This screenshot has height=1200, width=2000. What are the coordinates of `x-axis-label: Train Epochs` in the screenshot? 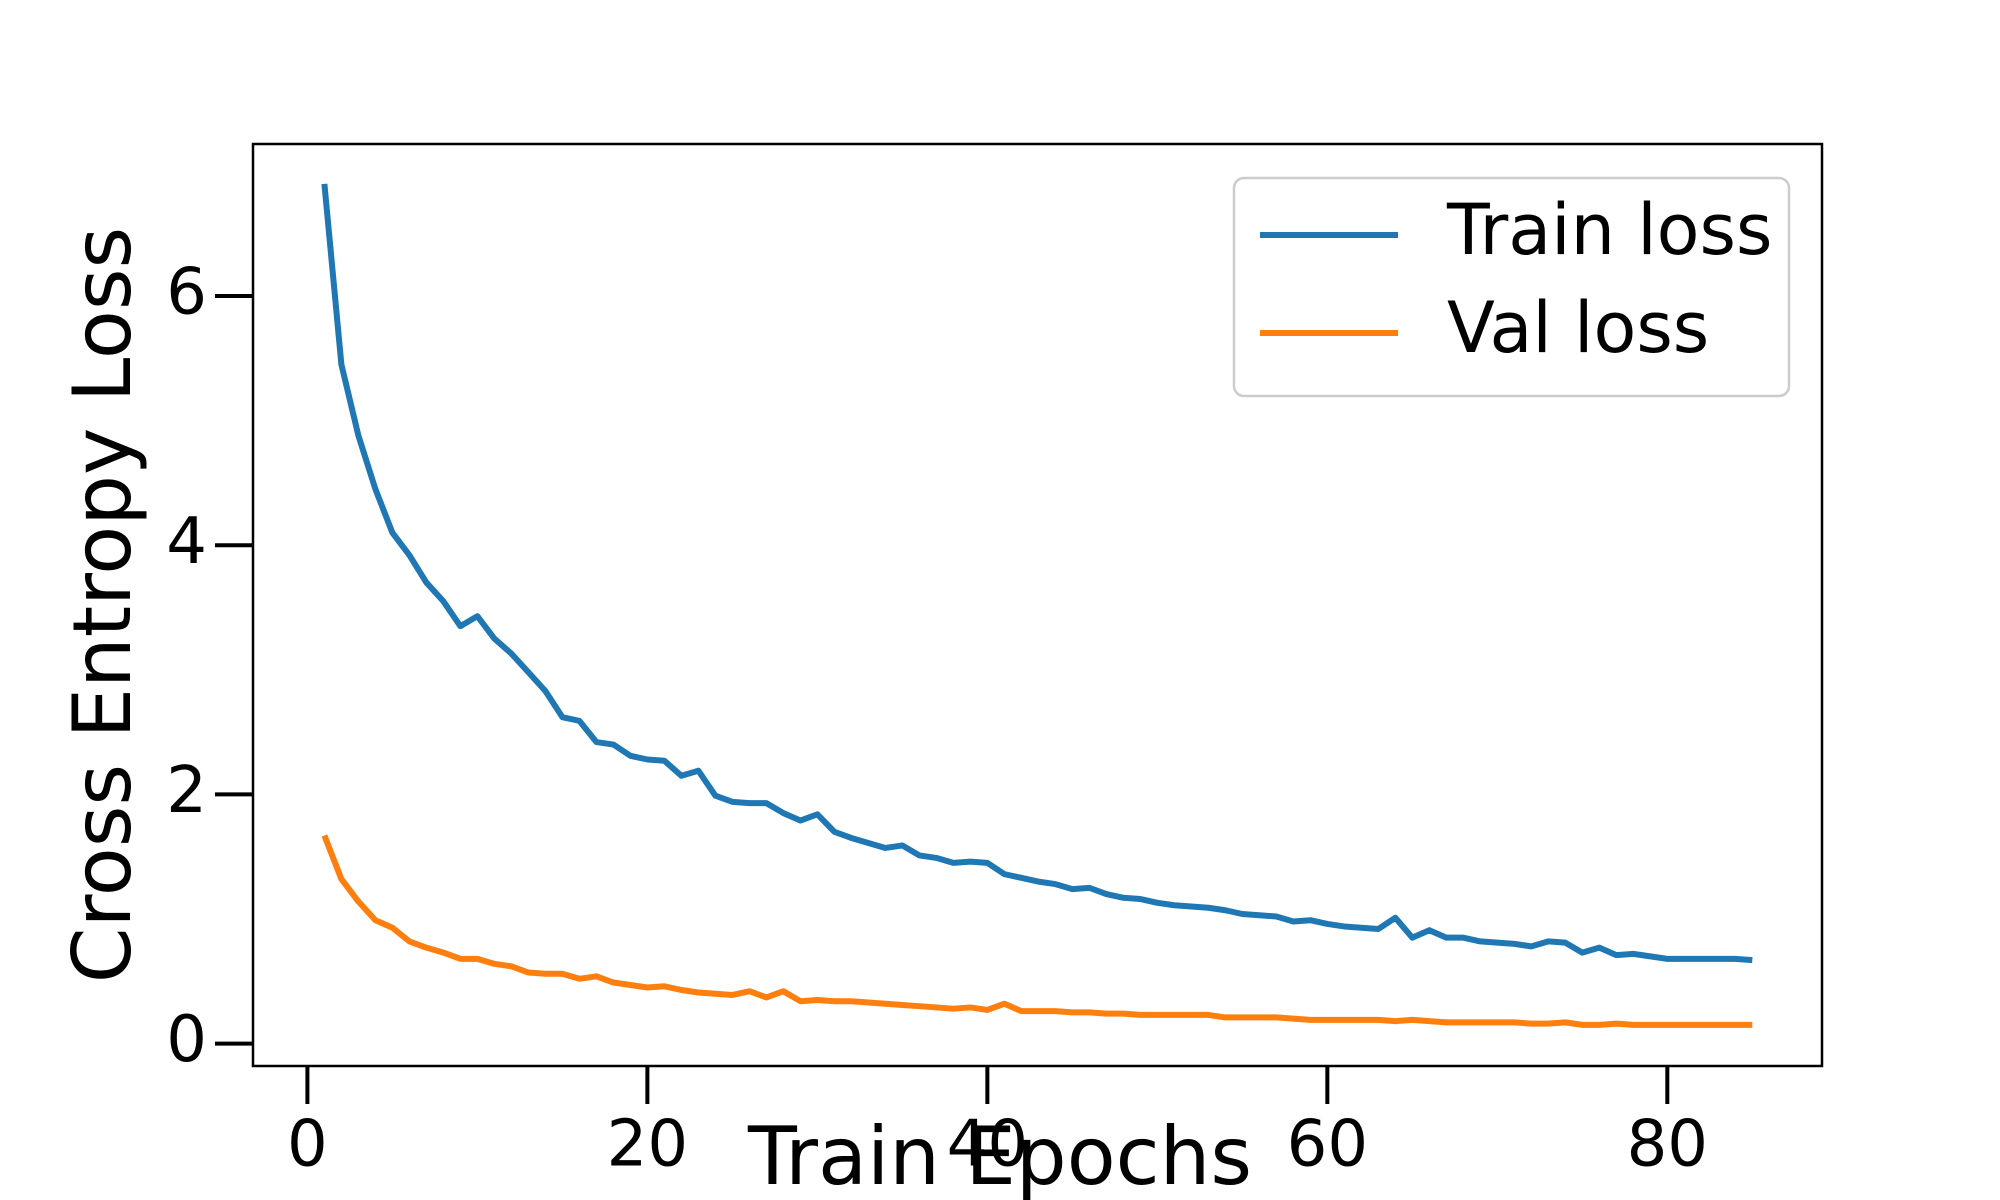 It's located at (999, 1155).